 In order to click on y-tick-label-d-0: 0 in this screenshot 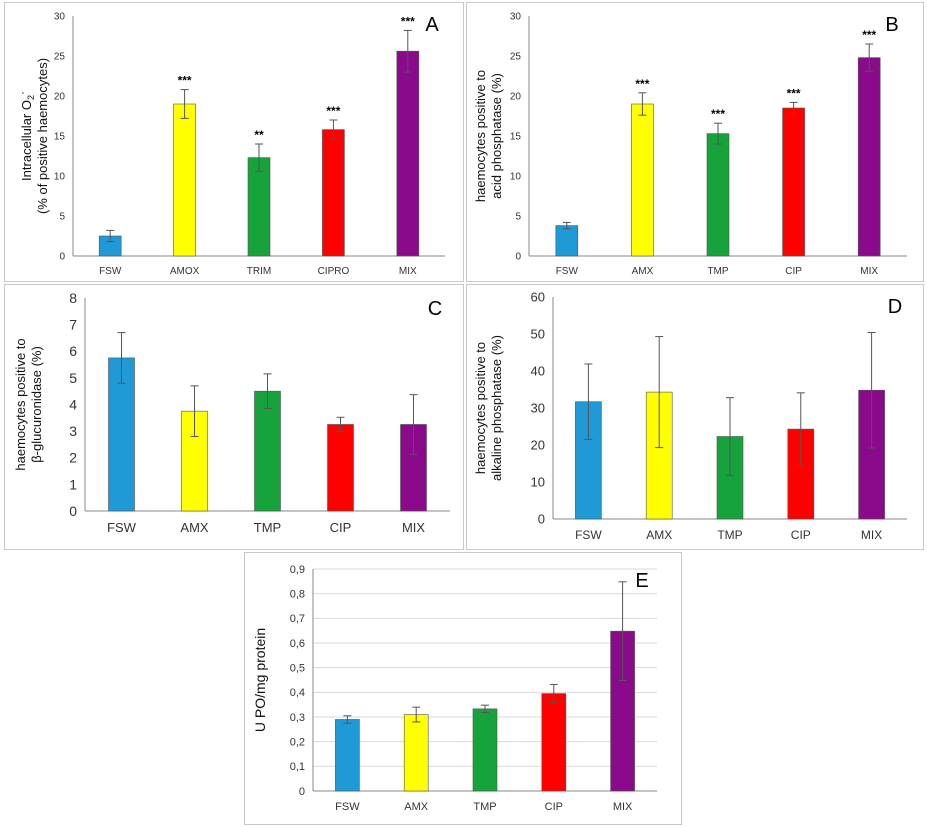, I will do `click(541, 519)`.